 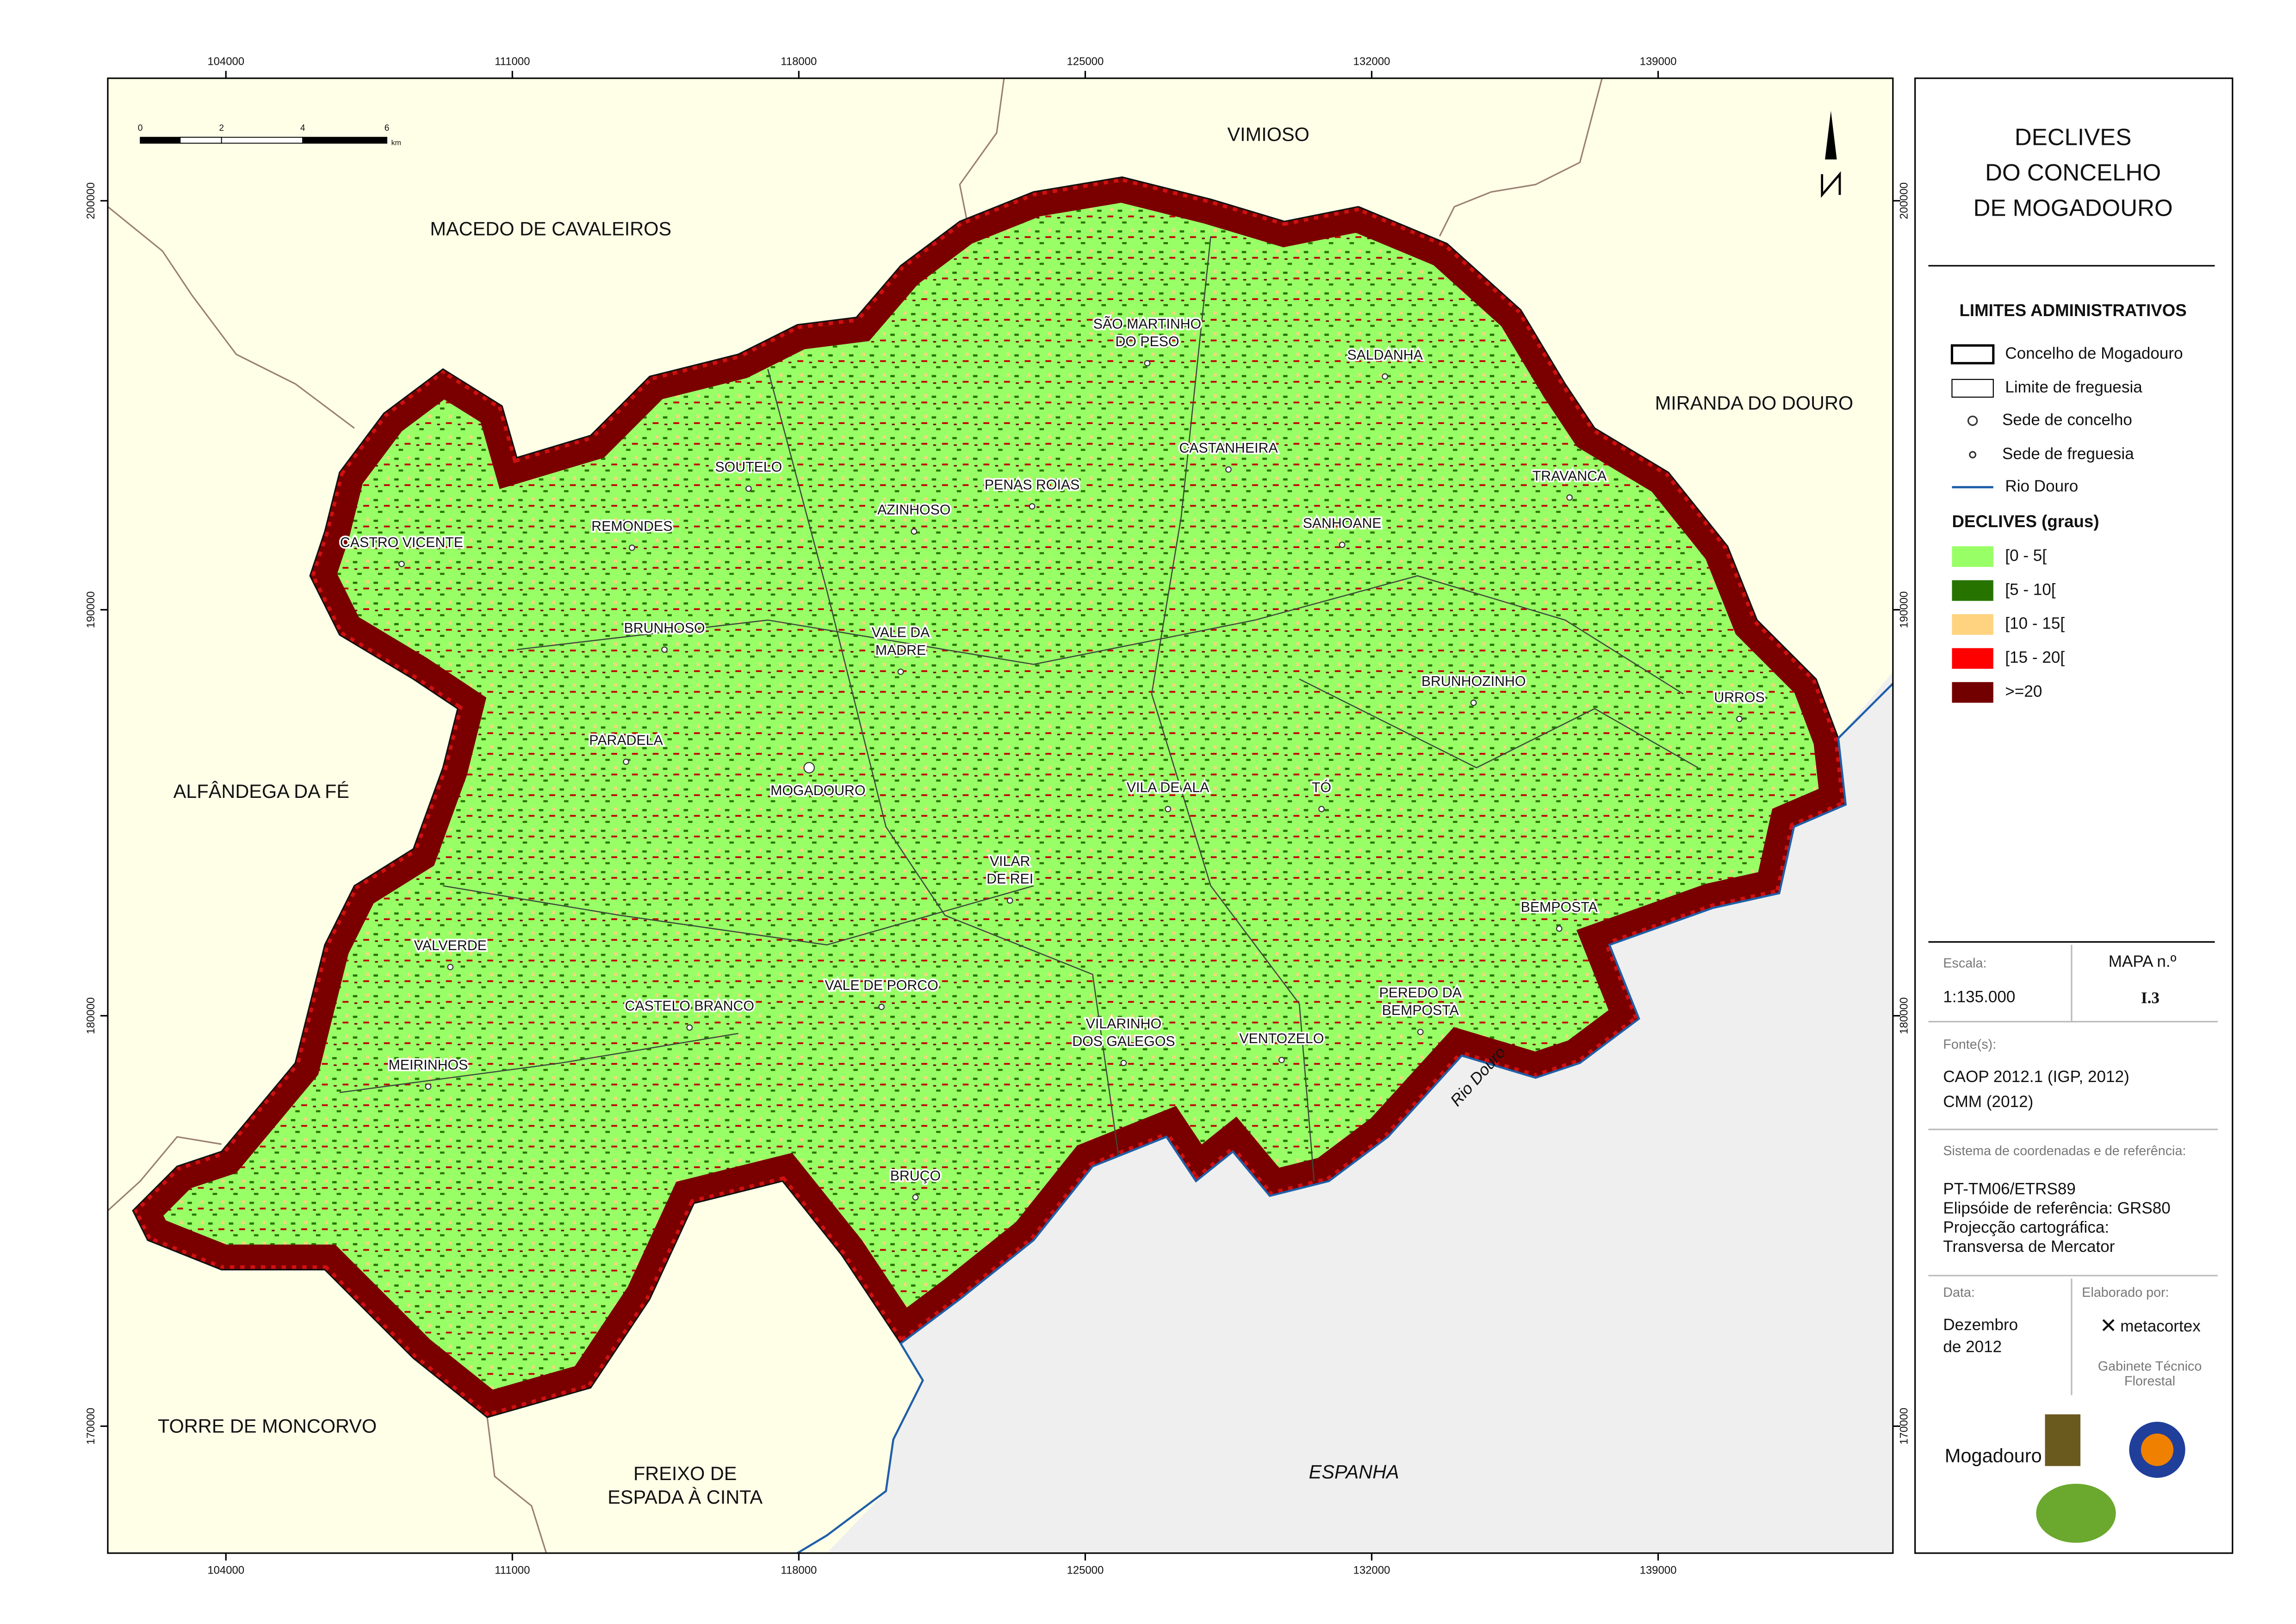 What do you see at coordinates (2026, 556) in the screenshot?
I see `legend-label: [0 - 5[` at bounding box center [2026, 556].